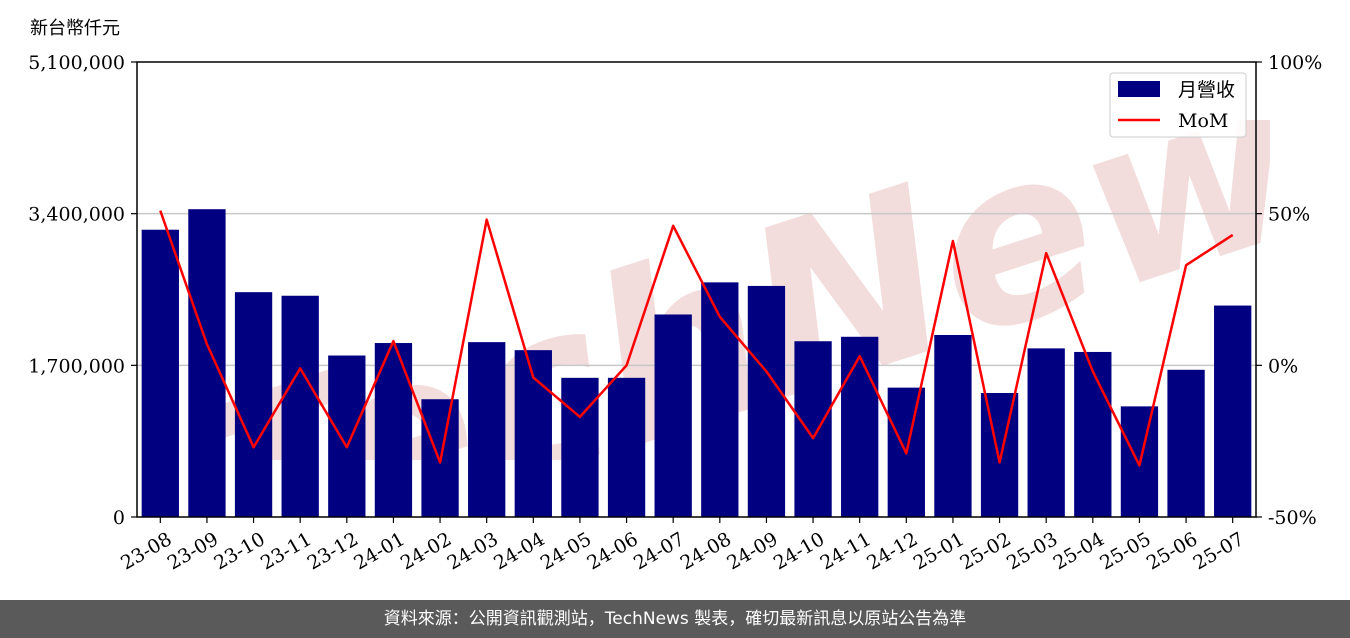 This screenshot has height=638, width=1350. What do you see at coordinates (706, 551) in the screenshot?
I see `x-tick-label: 24-08` at bounding box center [706, 551].